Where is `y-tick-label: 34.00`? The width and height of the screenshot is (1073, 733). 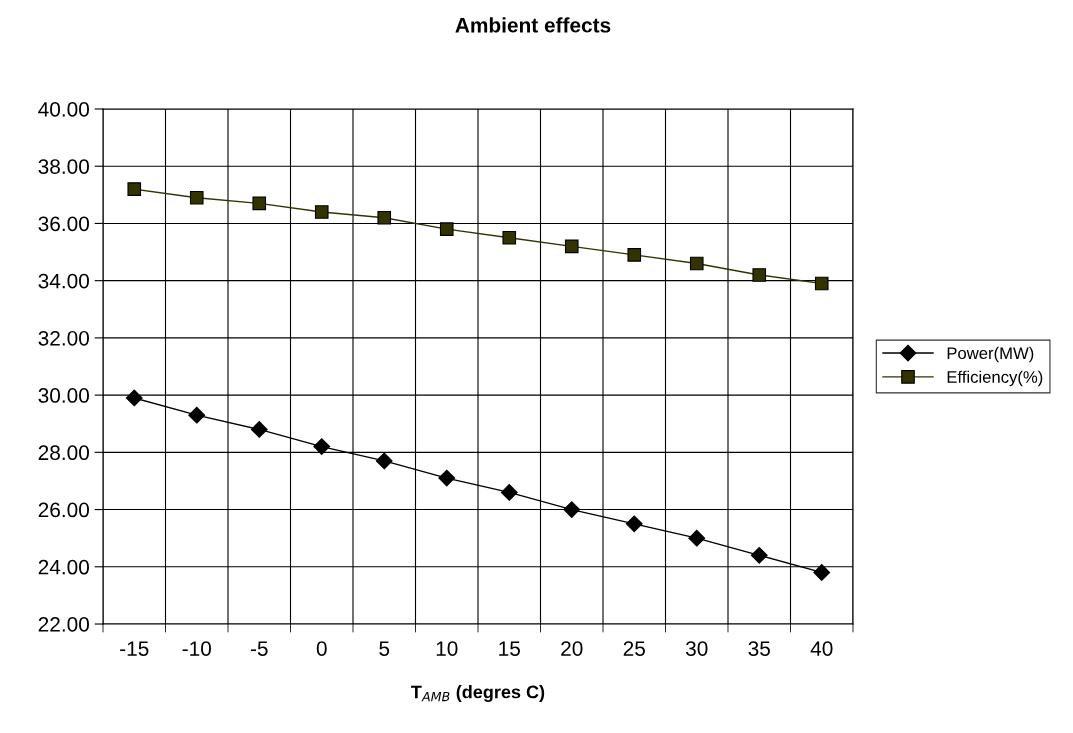
y-tick-label: 34.00 is located at coordinates (63, 281).